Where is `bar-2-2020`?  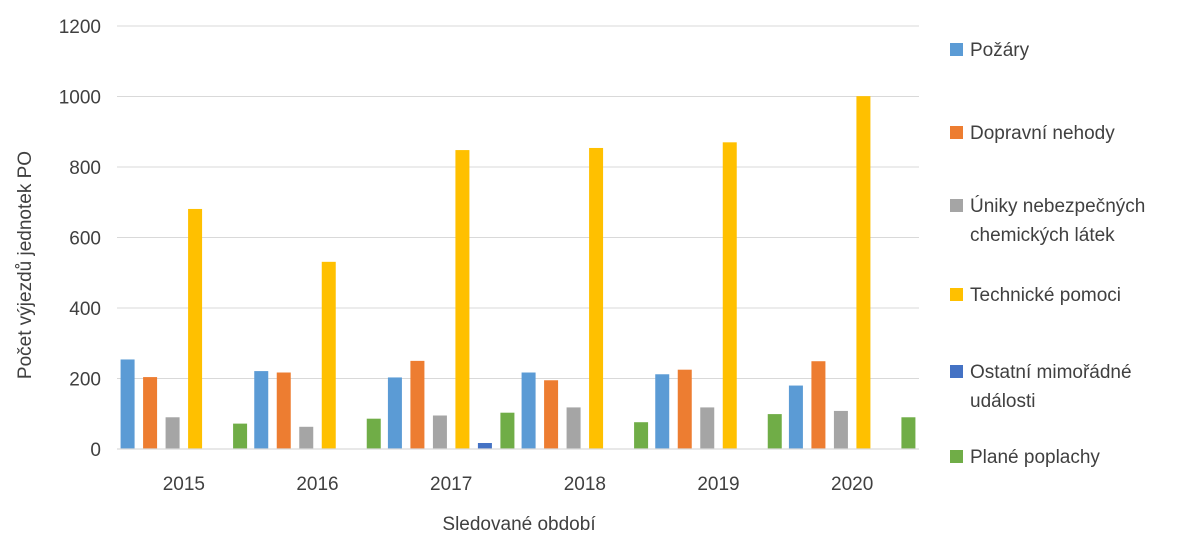
bar-2-2020 is located at coordinates (818, 405).